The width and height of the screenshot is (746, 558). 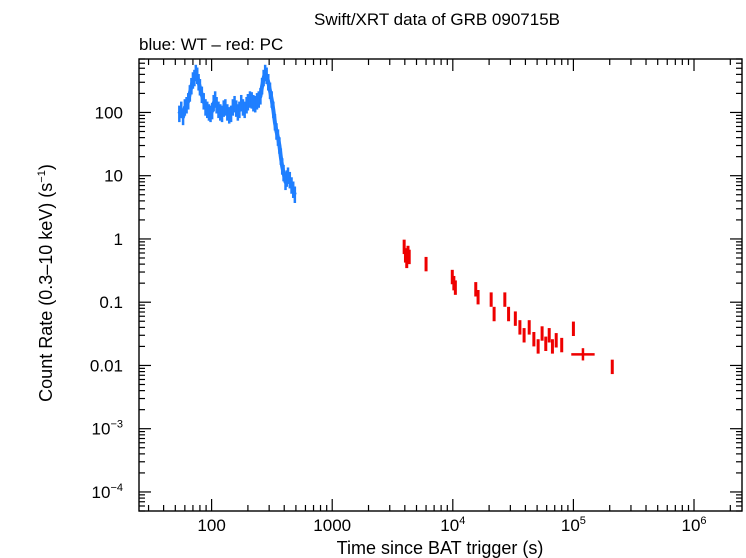 I want to click on x-tick-label: 10⁴, so click(x=452, y=525).